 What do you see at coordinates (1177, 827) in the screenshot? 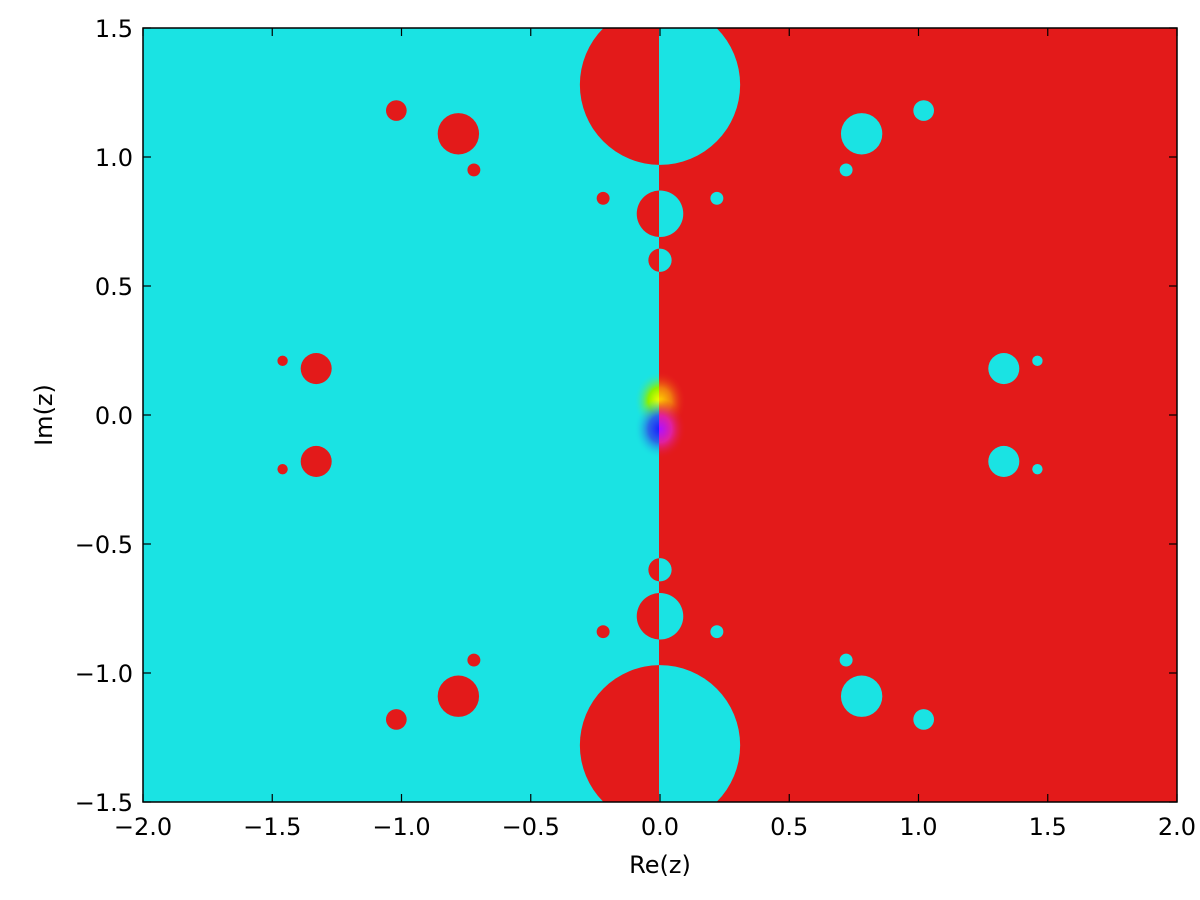
I see `x-tick-label: 2.0` at bounding box center [1177, 827].